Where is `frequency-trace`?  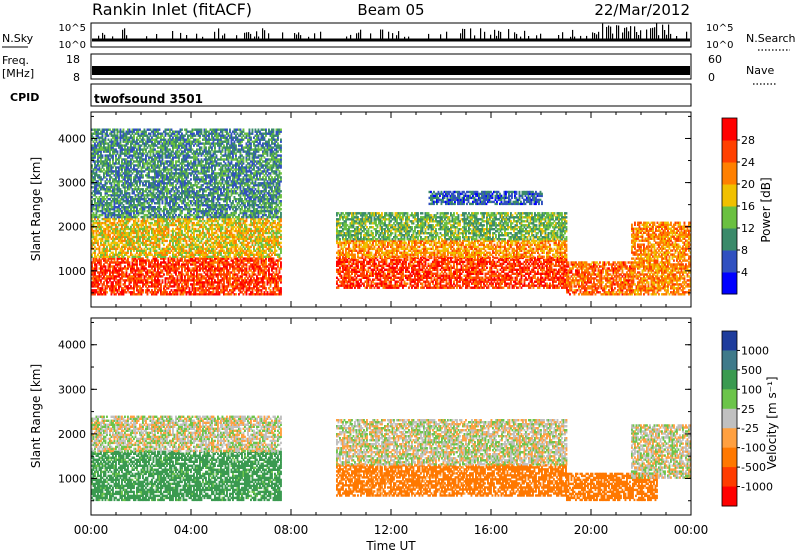 frequency-trace is located at coordinates (391, 70).